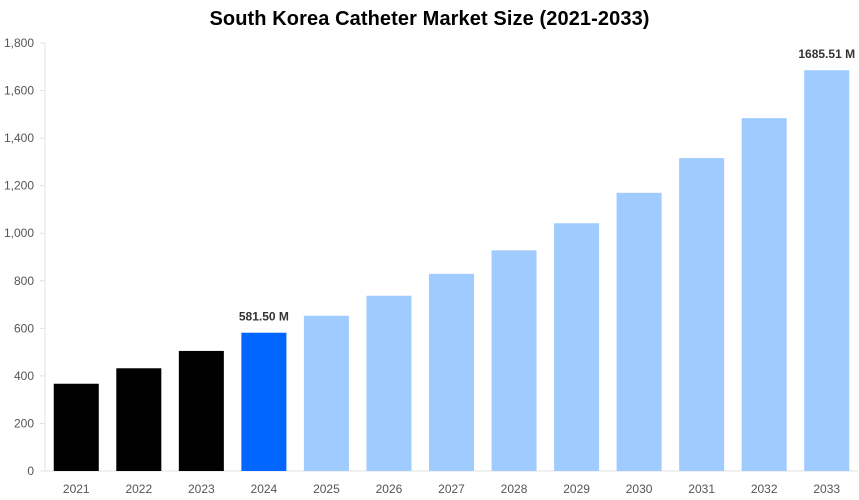 The height and width of the screenshot is (500, 859). Describe the element at coordinates (19, 186) in the screenshot. I see `y-tick-label: 1,200` at that location.